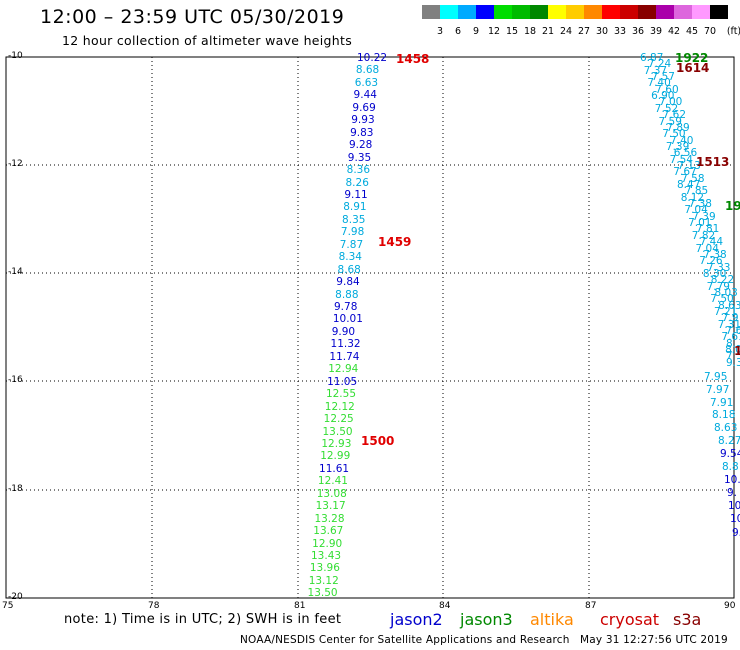 This screenshot has width=740, height=650. Describe the element at coordinates (326, 556) in the screenshot. I see `wave-height-value: 13.43` at that location.